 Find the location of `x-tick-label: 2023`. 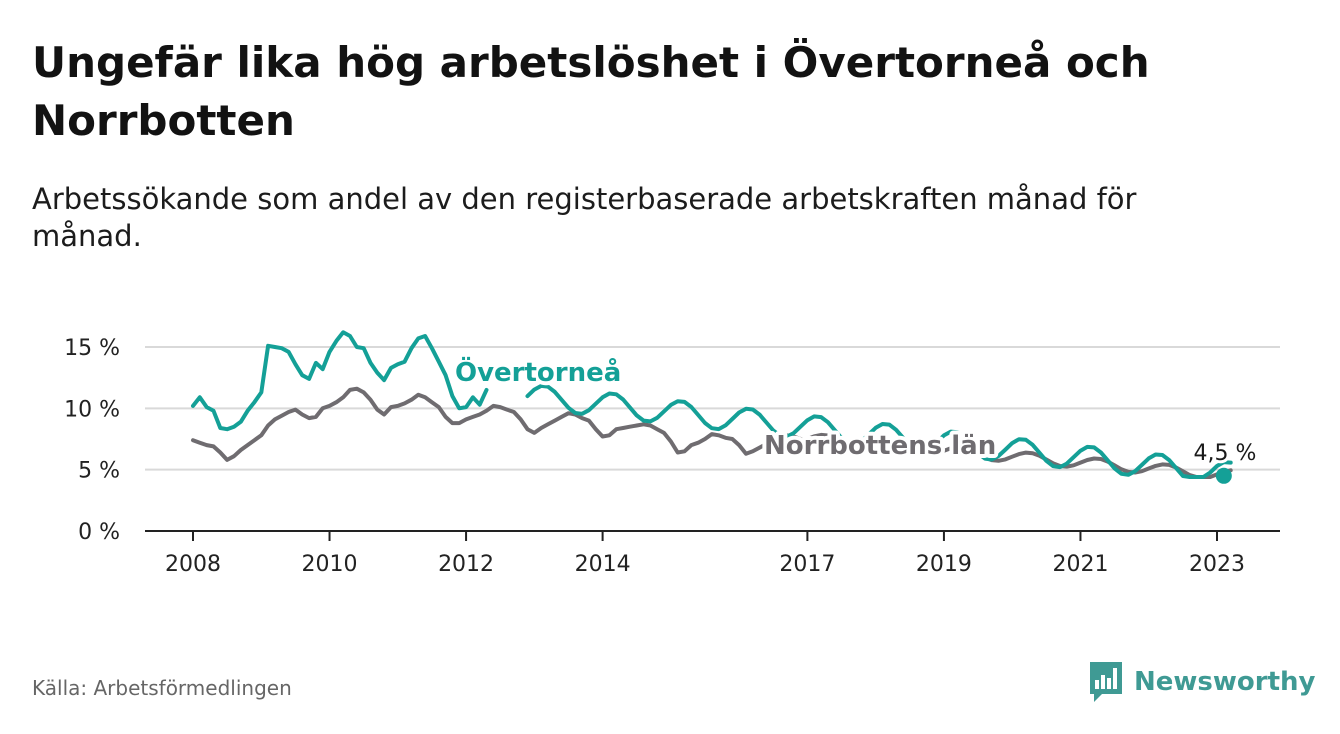

x-tick-label: 2023 is located at coordinates (1217, 564).